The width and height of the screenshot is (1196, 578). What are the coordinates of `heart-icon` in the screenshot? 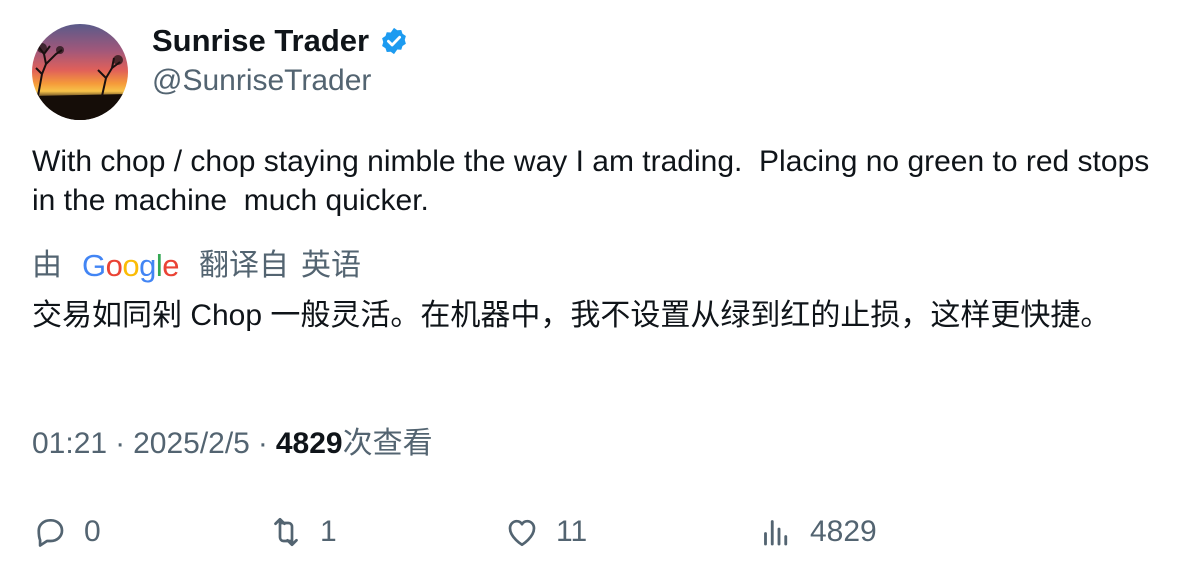 It's located at (522, 533).